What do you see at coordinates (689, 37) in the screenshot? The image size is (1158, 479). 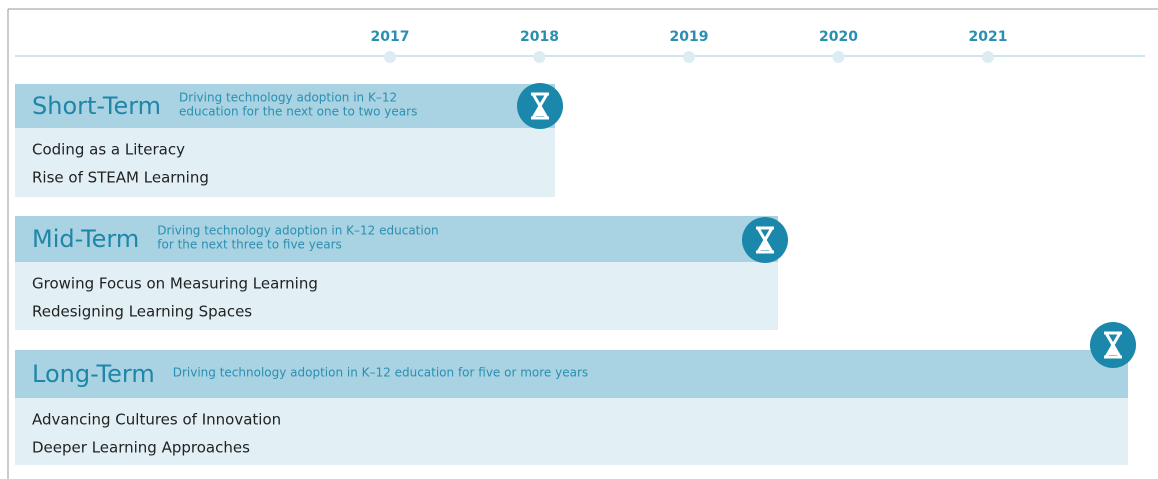 I see `year-label: 2019` at bounding box center [689, 37].